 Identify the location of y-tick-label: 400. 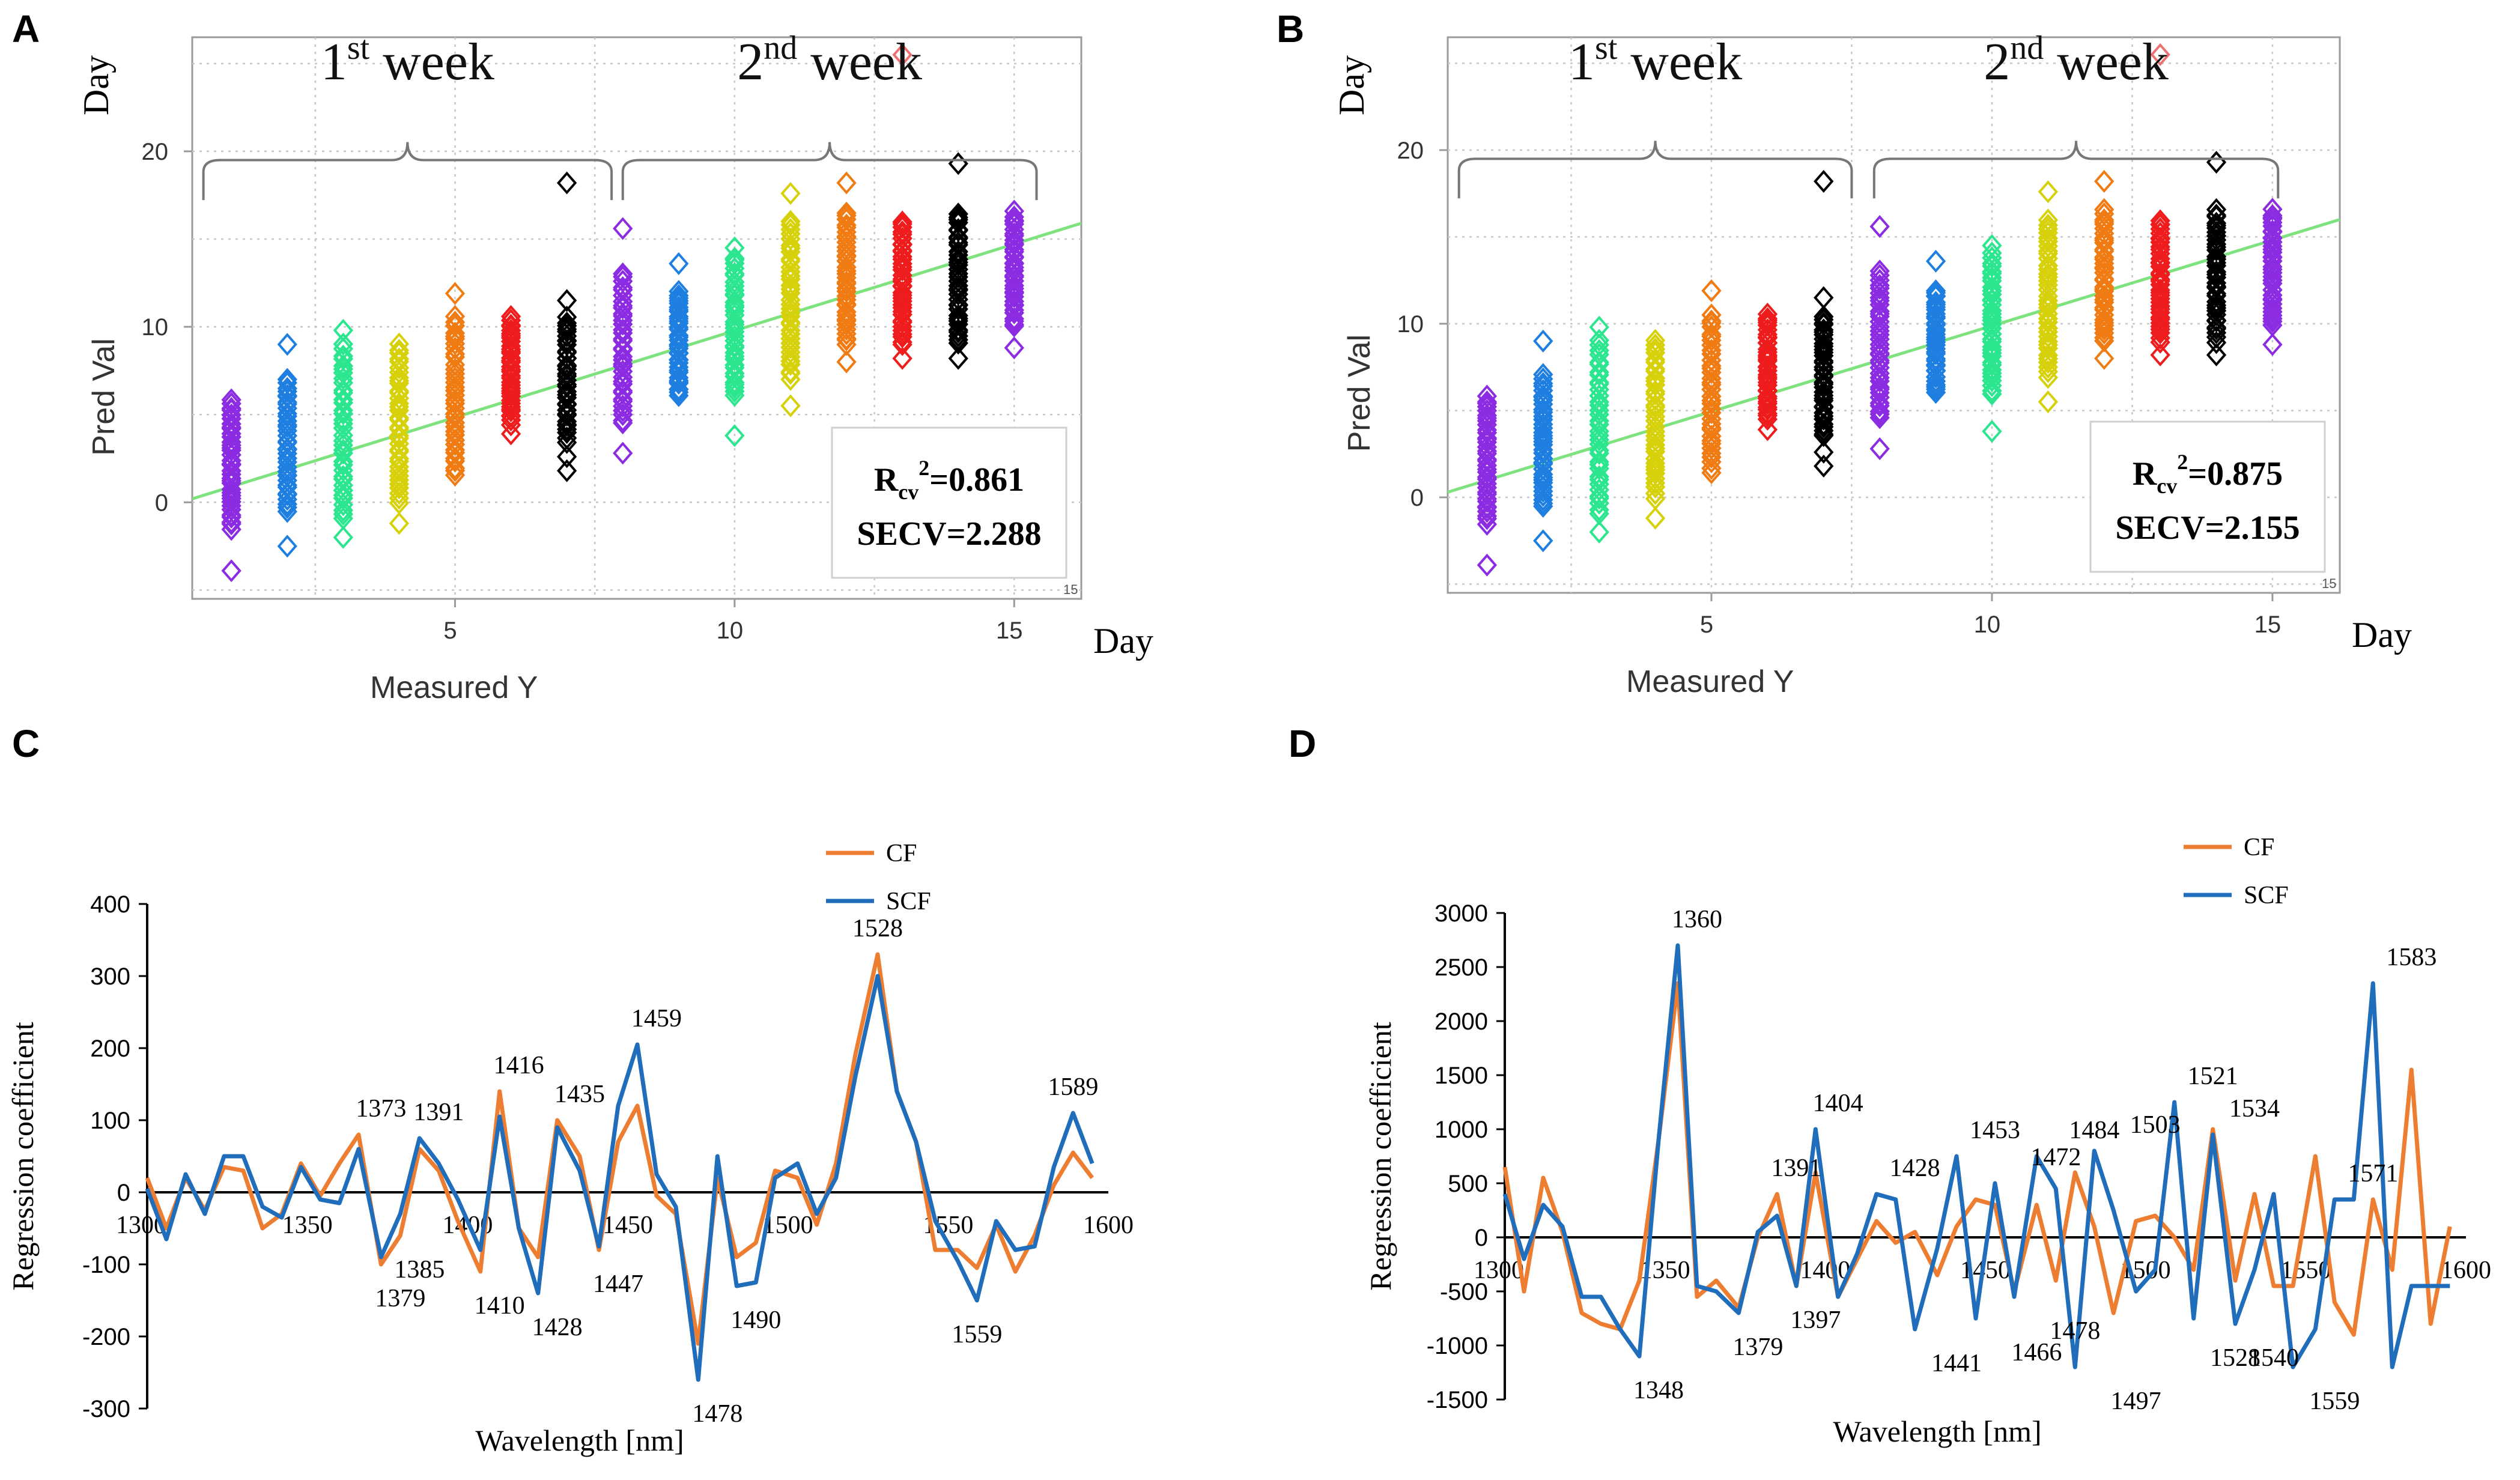
(110, 904).